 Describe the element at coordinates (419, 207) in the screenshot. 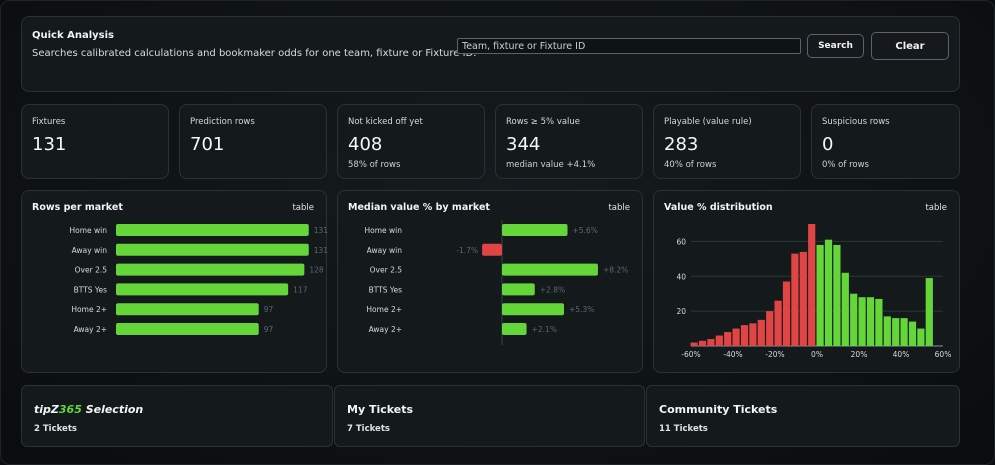

I see `chart-title: Median value % by market` at that location.